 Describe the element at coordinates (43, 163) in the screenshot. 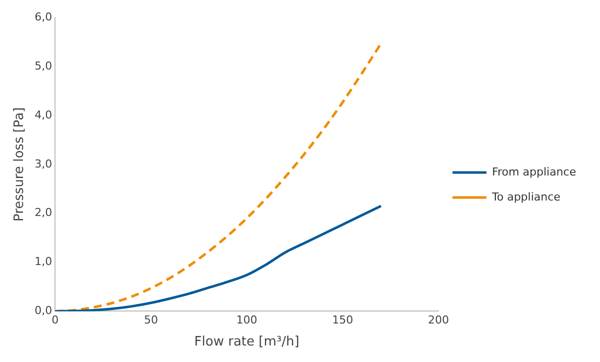

I see `y-tick-label: 3,0` at that location.